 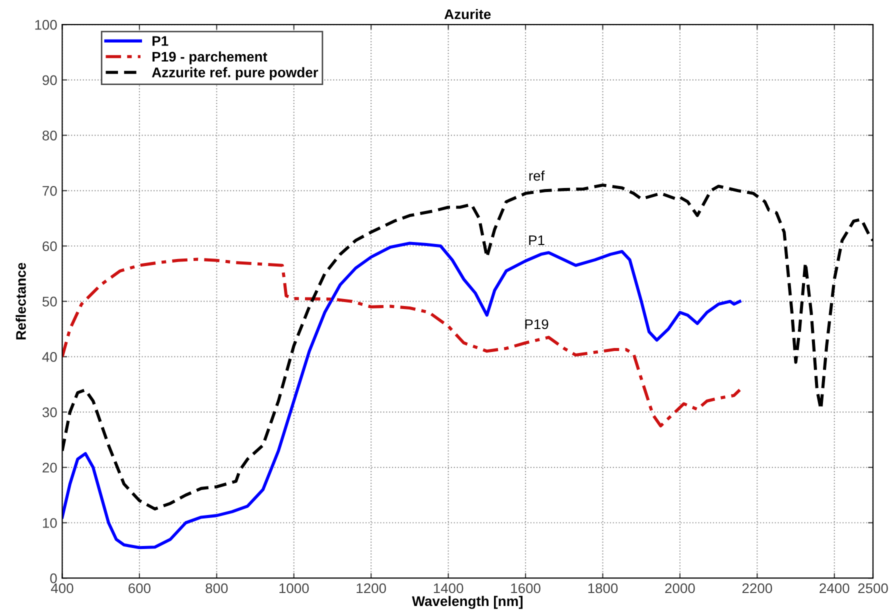 I want to click on x-tick-label: 2200, so click(x=757, y=588).